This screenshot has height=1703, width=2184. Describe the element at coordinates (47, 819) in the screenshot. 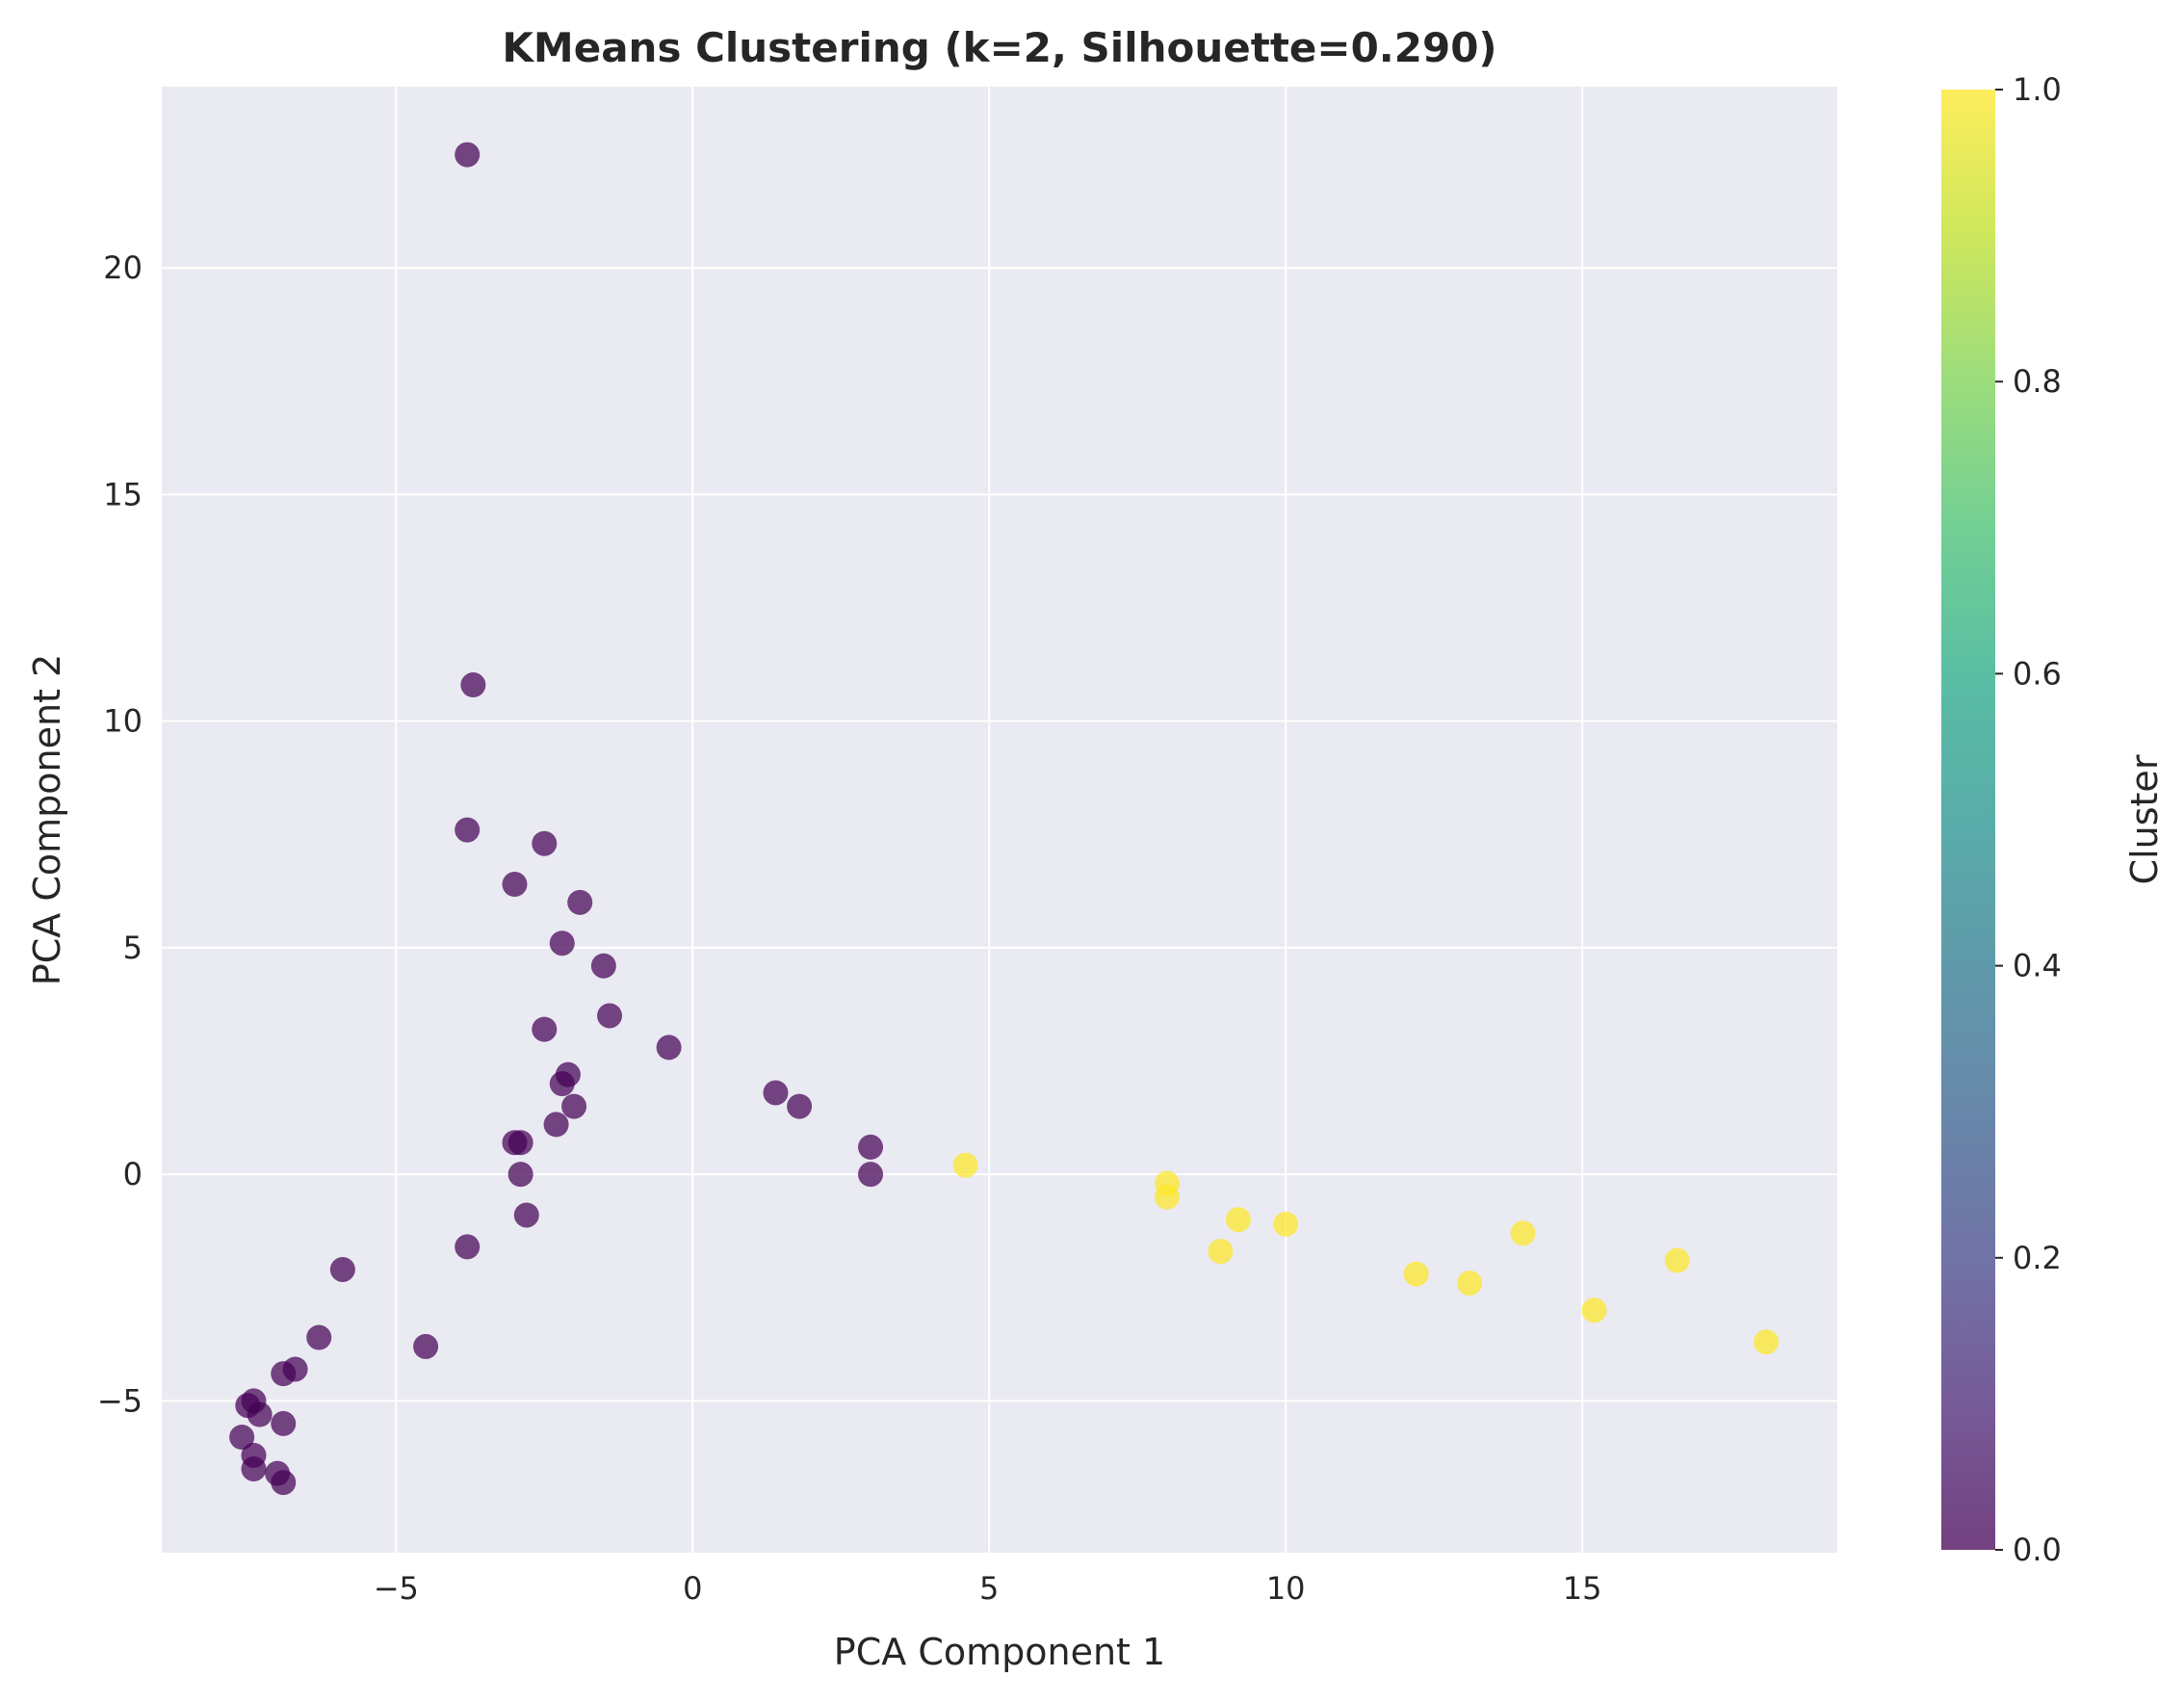

I see `y-axis-label: PCA Component 2` at that location.